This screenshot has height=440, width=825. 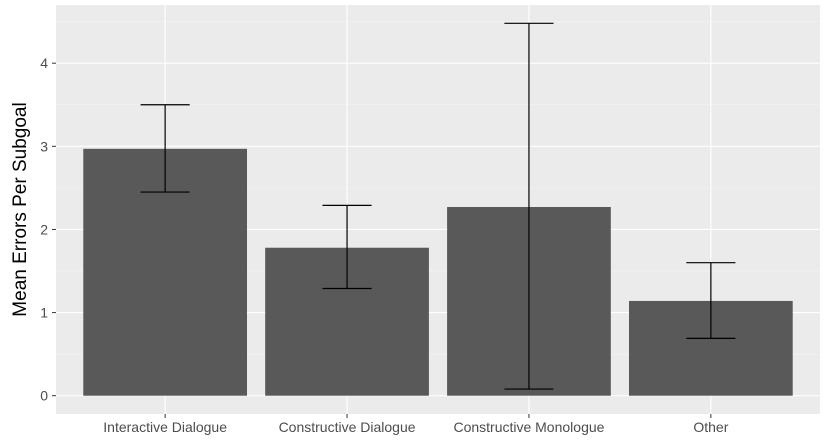 I want to click on x-tick-label: Other, so click(x=710, y=427).